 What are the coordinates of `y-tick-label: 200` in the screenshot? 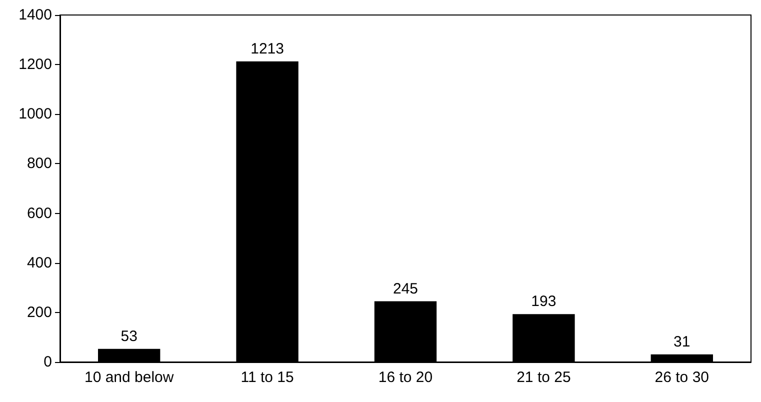 It's located at (39, 312).